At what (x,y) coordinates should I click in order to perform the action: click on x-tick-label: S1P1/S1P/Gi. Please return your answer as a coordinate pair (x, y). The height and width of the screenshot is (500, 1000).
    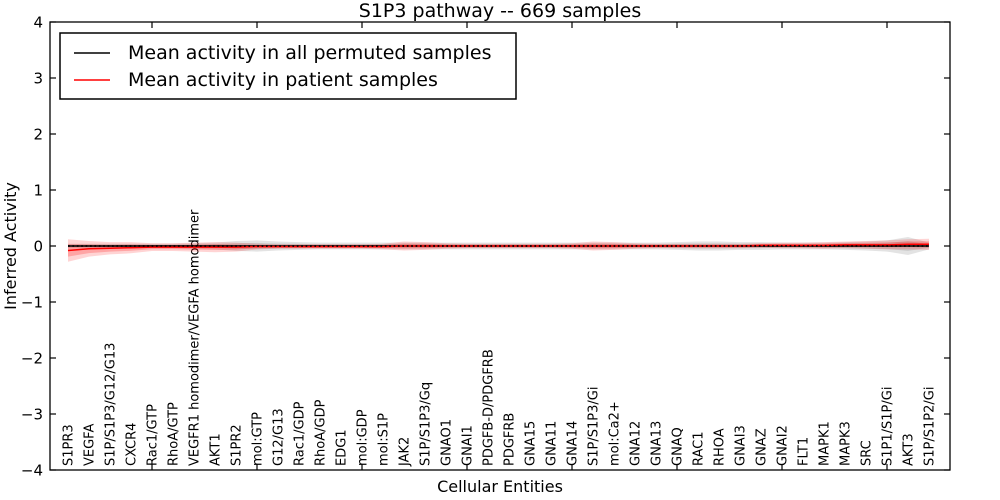
    Looking at the image, I should click on (888, 426).